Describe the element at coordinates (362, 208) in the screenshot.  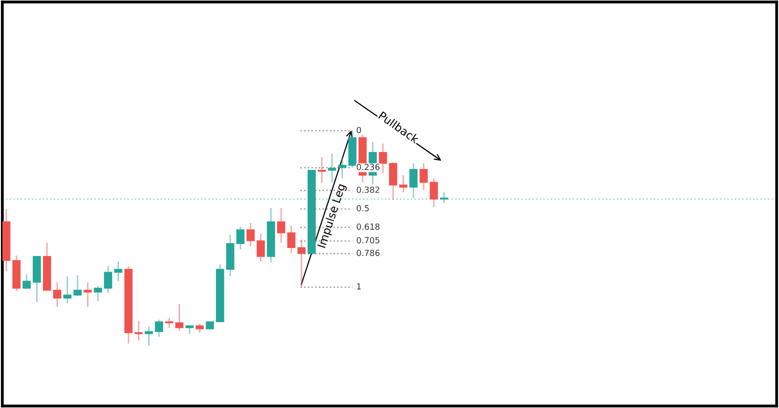
I see `annotation: 0.5` at that location.